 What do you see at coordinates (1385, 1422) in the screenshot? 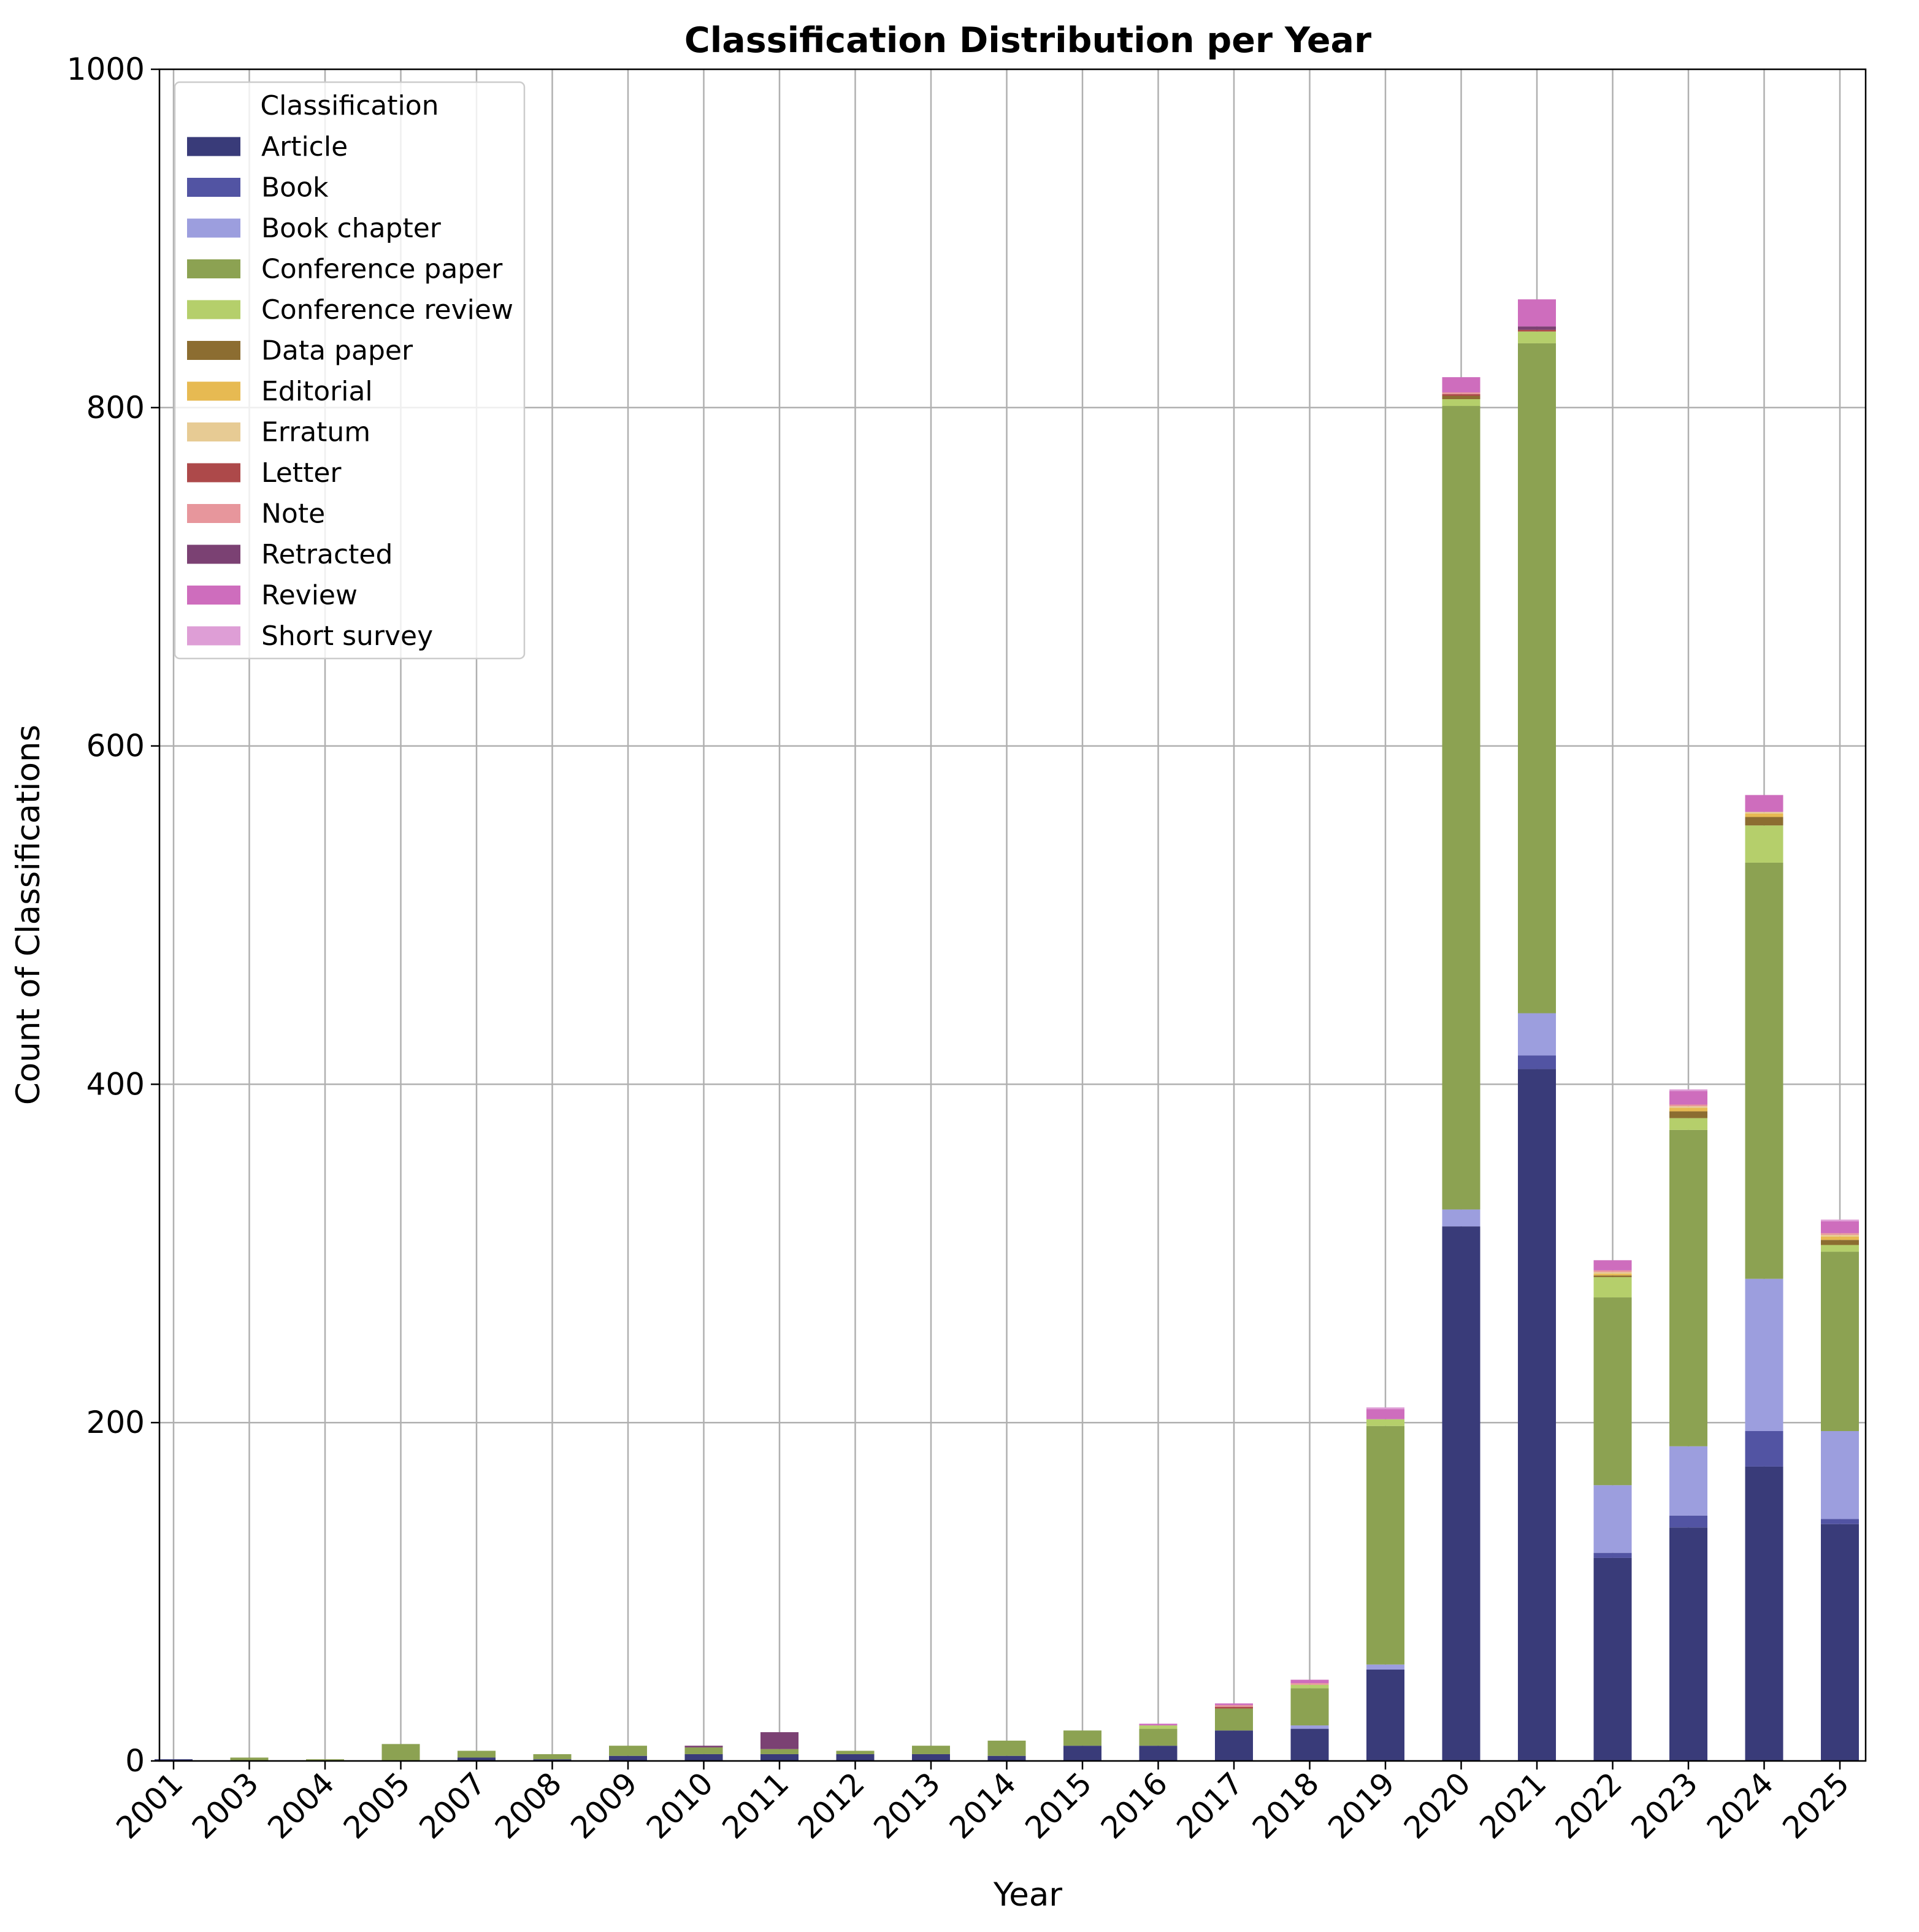
I see `bar-segment-conference-review-2019` at bounding box center [1385, 1422].